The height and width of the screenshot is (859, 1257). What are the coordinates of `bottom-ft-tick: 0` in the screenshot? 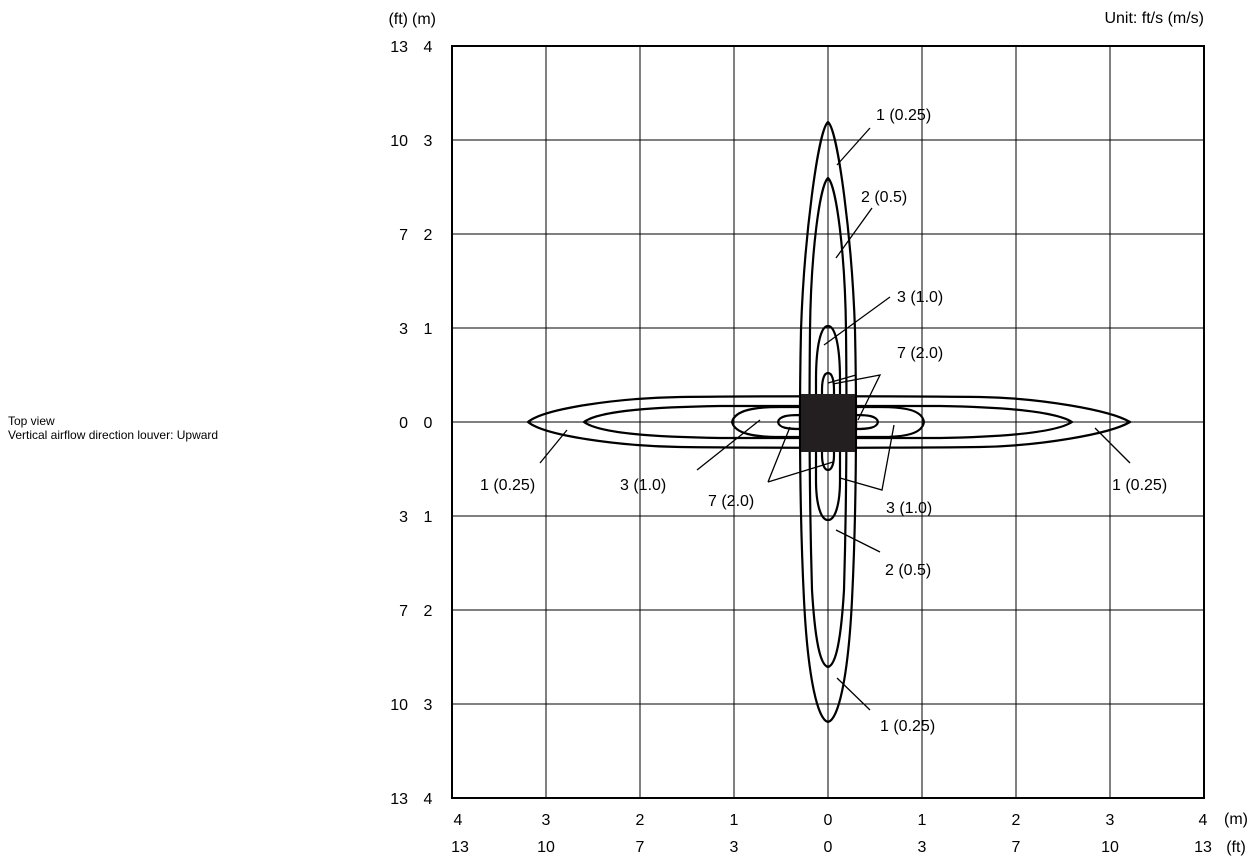 It's located at (828, 847).